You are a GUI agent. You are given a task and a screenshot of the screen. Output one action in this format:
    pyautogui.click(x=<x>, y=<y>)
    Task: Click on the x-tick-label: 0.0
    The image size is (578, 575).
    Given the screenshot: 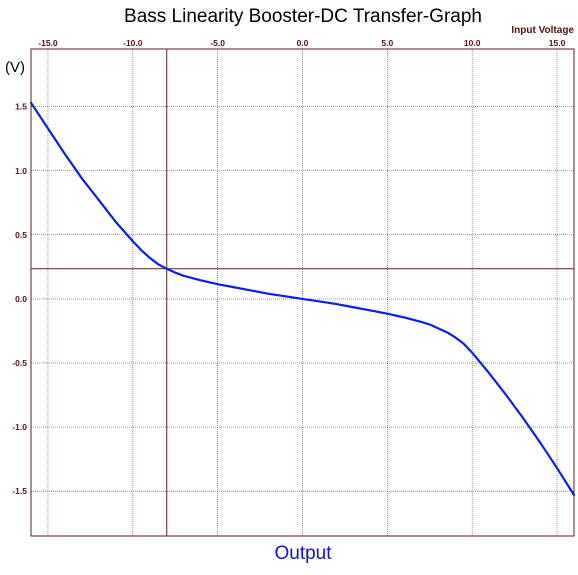 What is the action you would take?
    pyautogui.click(x=303, y=43)
    